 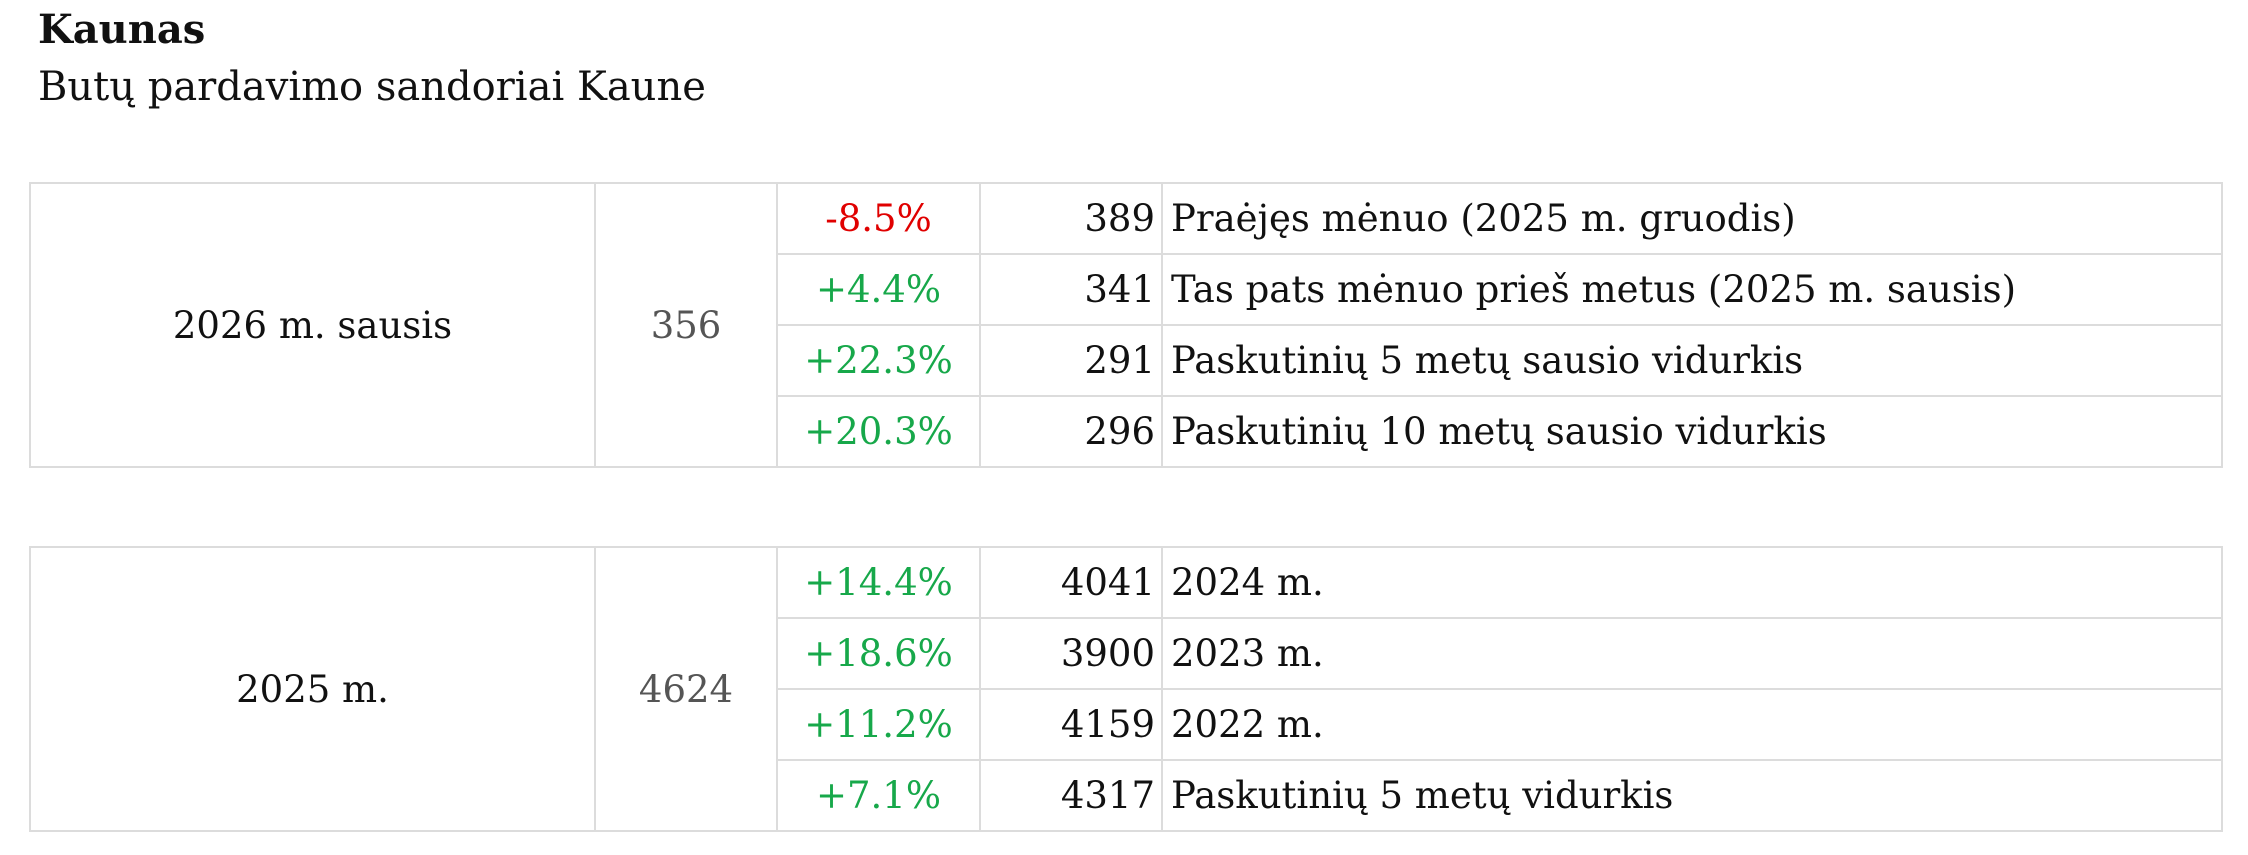 I want to click on total-cell: 4624, so click(x=686, y=689).